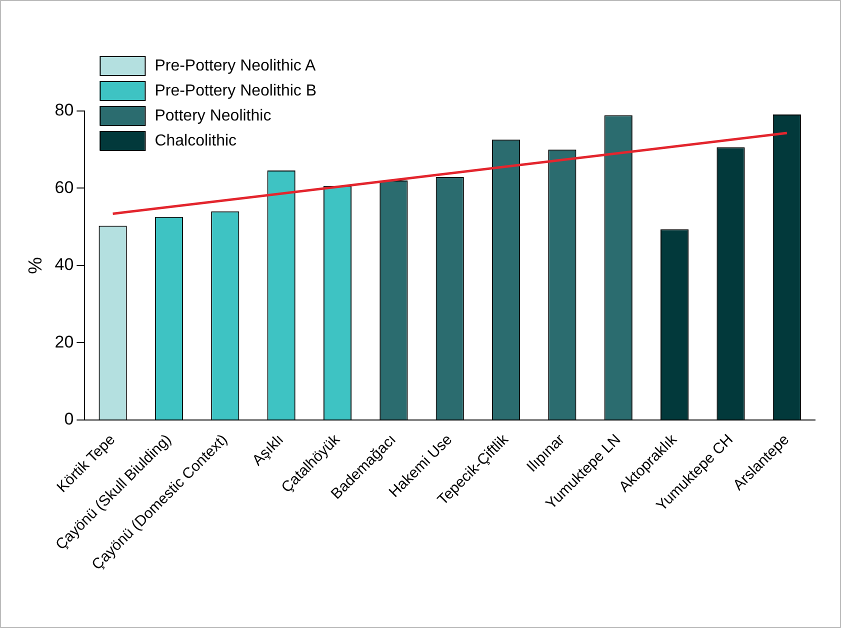 The image size is (841, 628). Describe the element at coordinates (213, 115) in the screenshot. I see `legend-label: Pottery Neolithic` at that location.